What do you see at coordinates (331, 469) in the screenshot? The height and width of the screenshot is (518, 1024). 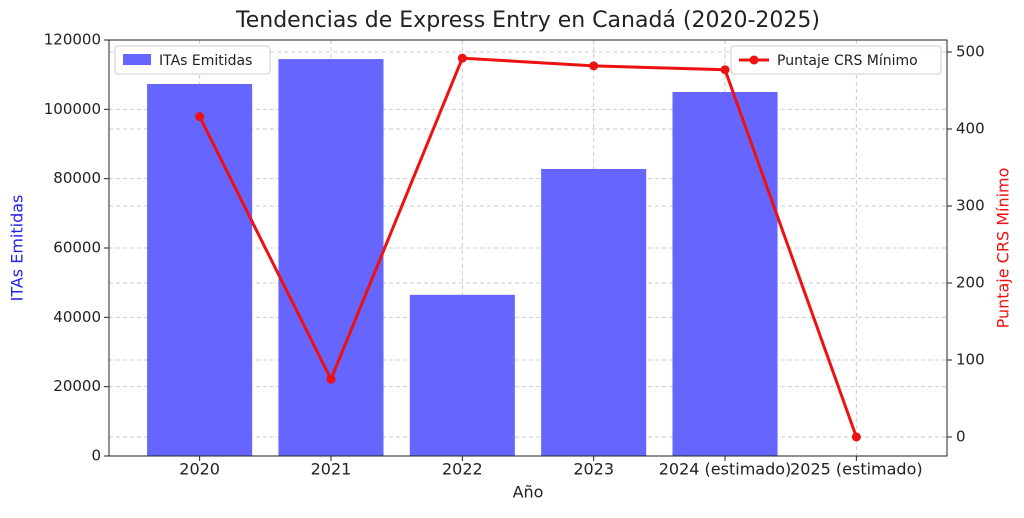 I see `x-tick-label: 2021` at bounding box center [331, 469].